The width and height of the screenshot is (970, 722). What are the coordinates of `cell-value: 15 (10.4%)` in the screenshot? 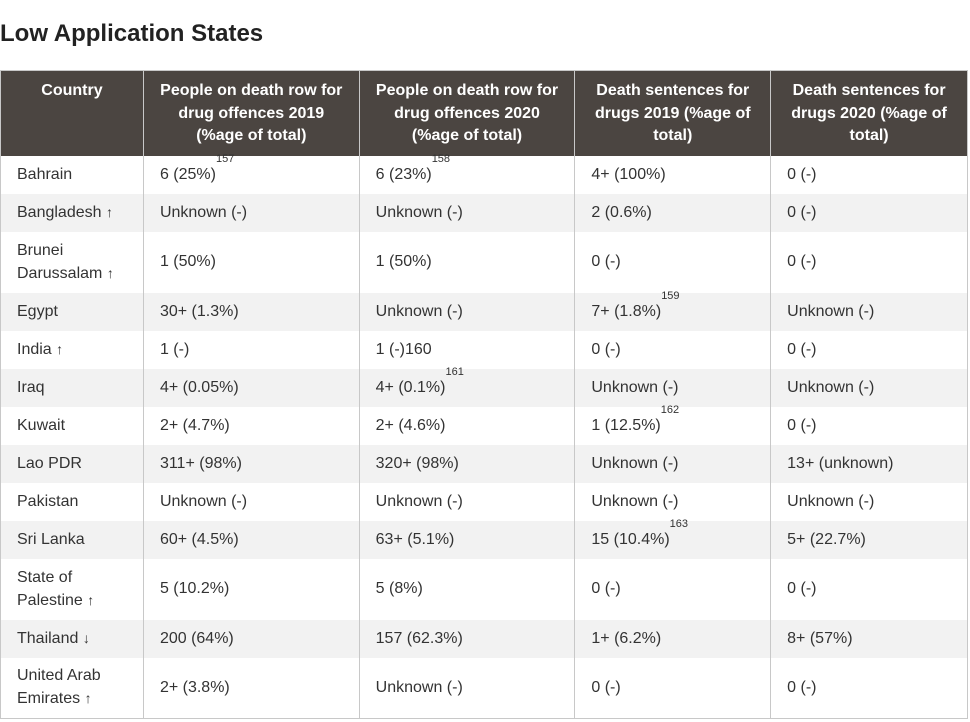 It's located at (630, 539).